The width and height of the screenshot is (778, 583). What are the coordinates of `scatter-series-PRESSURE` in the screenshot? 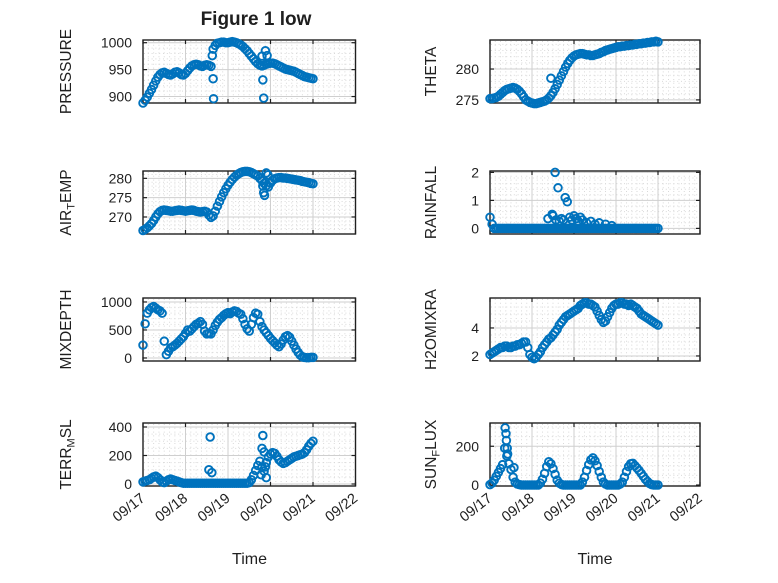 It's located at (228, 72).